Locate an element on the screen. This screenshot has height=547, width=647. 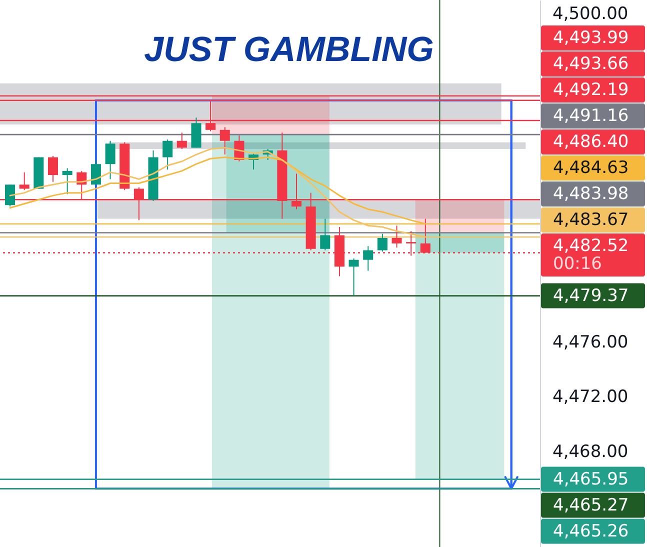
y-tick-label: 4,472.00 is located at coordinates (590, 397).